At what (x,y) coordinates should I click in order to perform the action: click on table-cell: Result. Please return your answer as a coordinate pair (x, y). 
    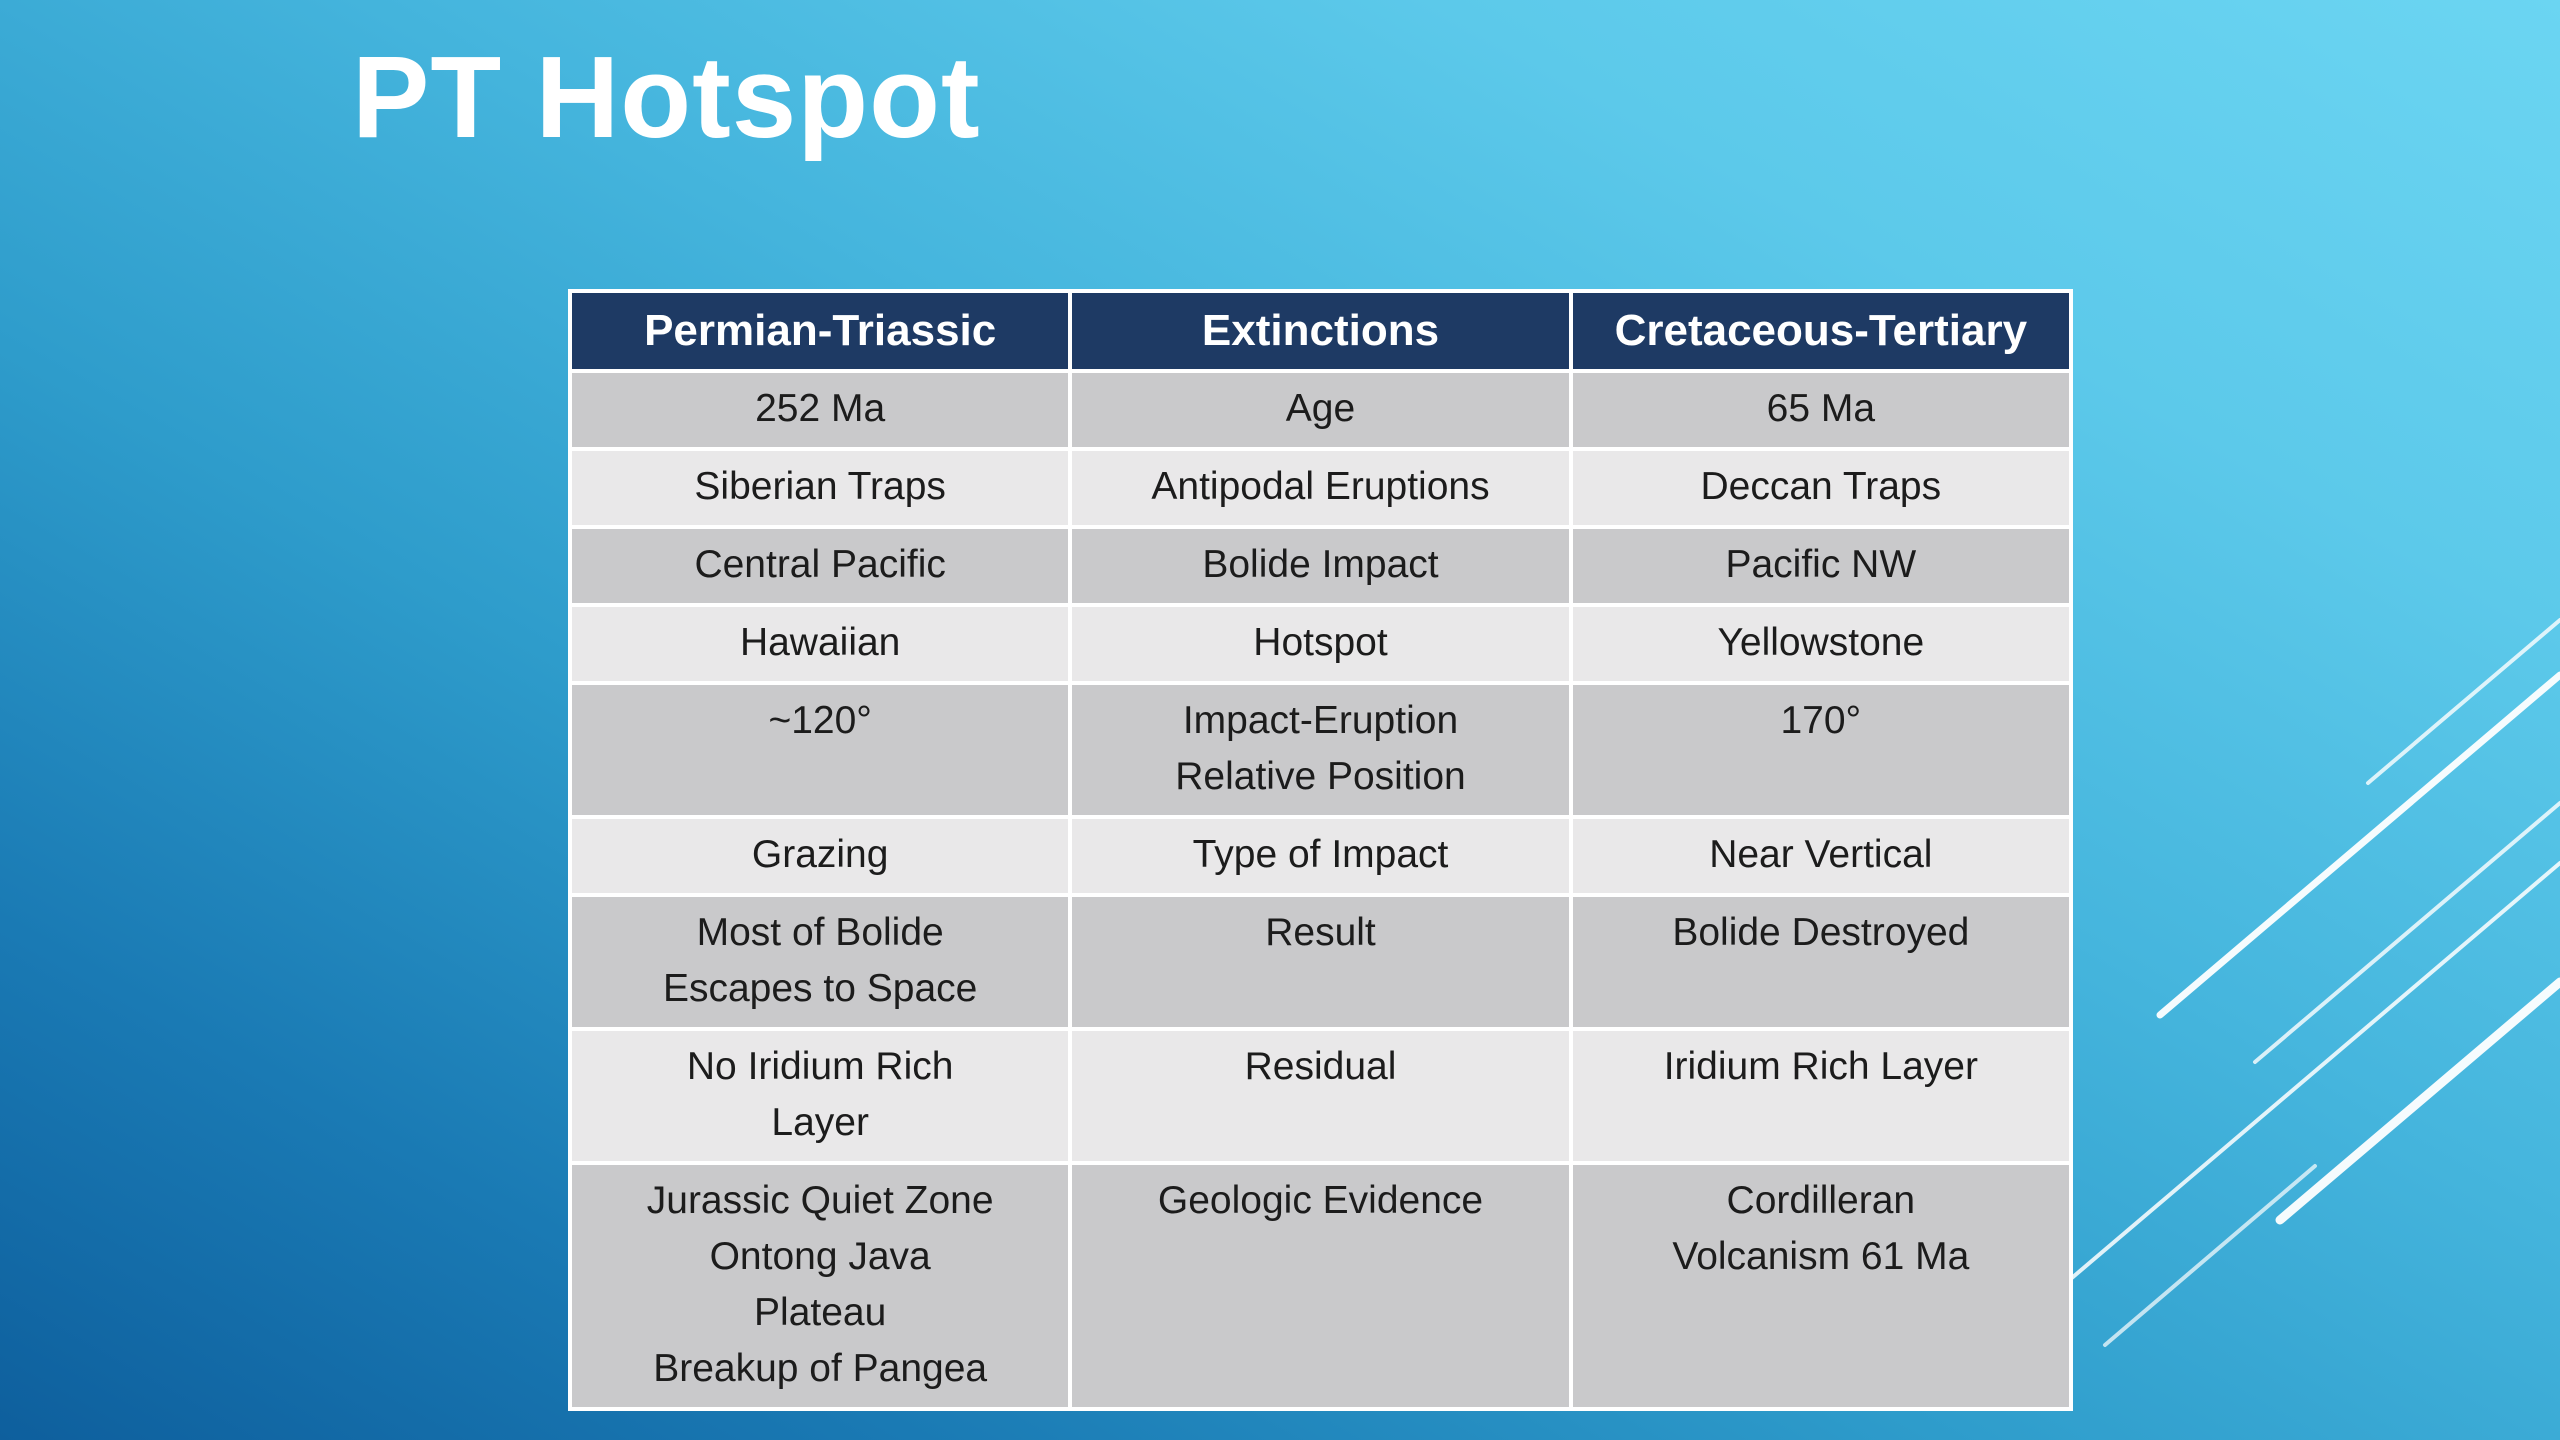
    Looking at the image, I should click on (1320, 962).